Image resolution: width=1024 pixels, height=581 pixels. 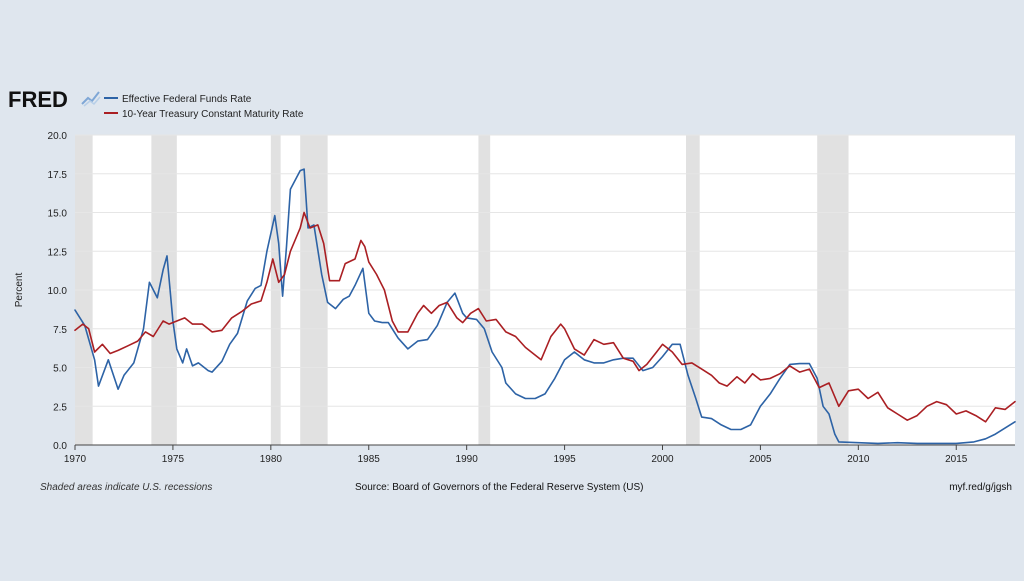 I want to click on y-axis-label: Percent, so click(x=19, y=290).